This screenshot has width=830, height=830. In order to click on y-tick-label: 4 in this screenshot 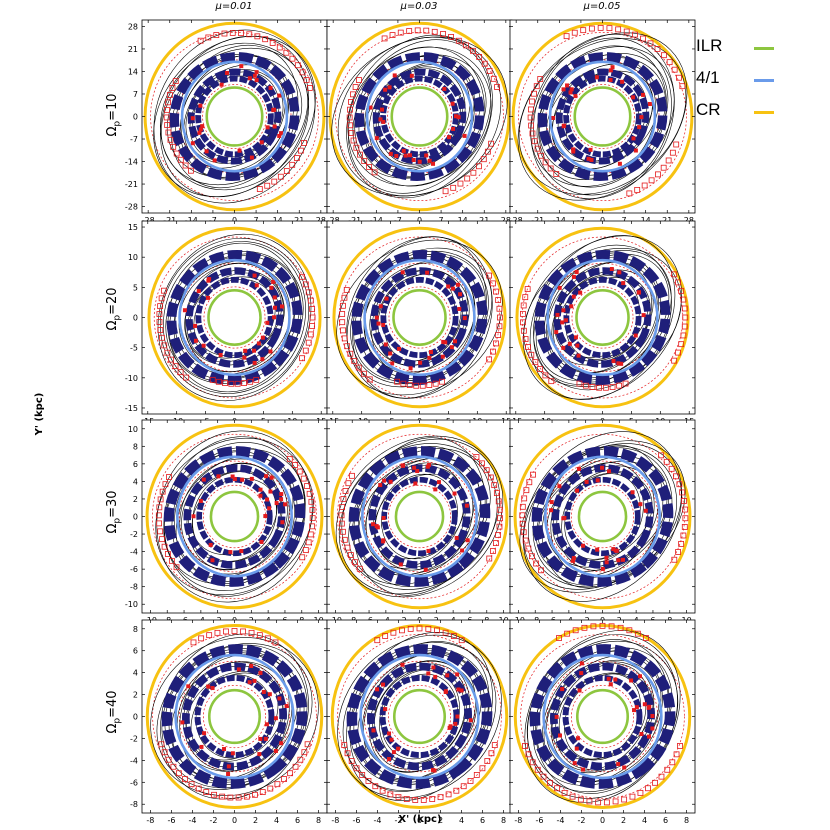, I will do `click(135, 673)`.